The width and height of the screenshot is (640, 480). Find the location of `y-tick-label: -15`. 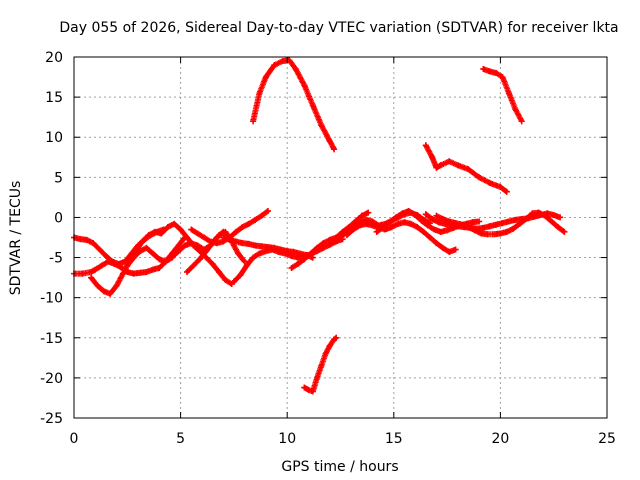

y-tick-label: -15 is located at coordinates (51, 339).